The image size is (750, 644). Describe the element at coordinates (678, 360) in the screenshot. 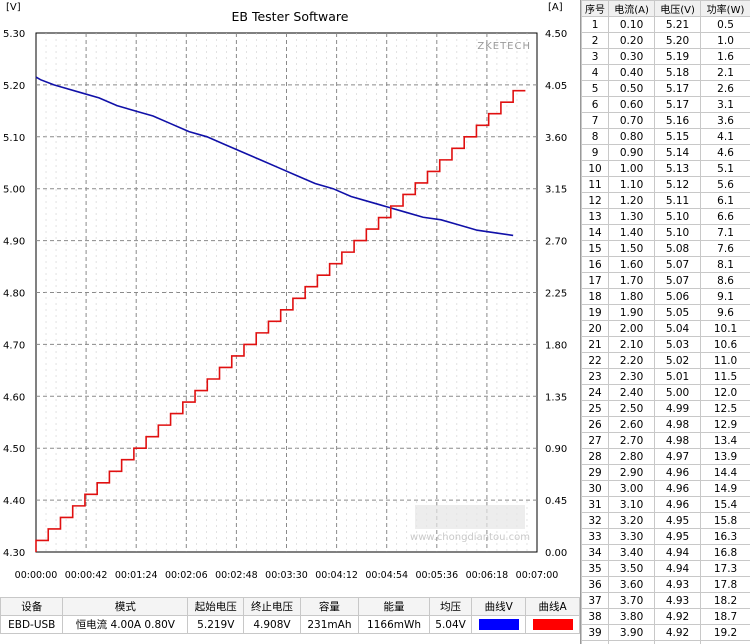

I see `row-voltage: 5.02` at that location.